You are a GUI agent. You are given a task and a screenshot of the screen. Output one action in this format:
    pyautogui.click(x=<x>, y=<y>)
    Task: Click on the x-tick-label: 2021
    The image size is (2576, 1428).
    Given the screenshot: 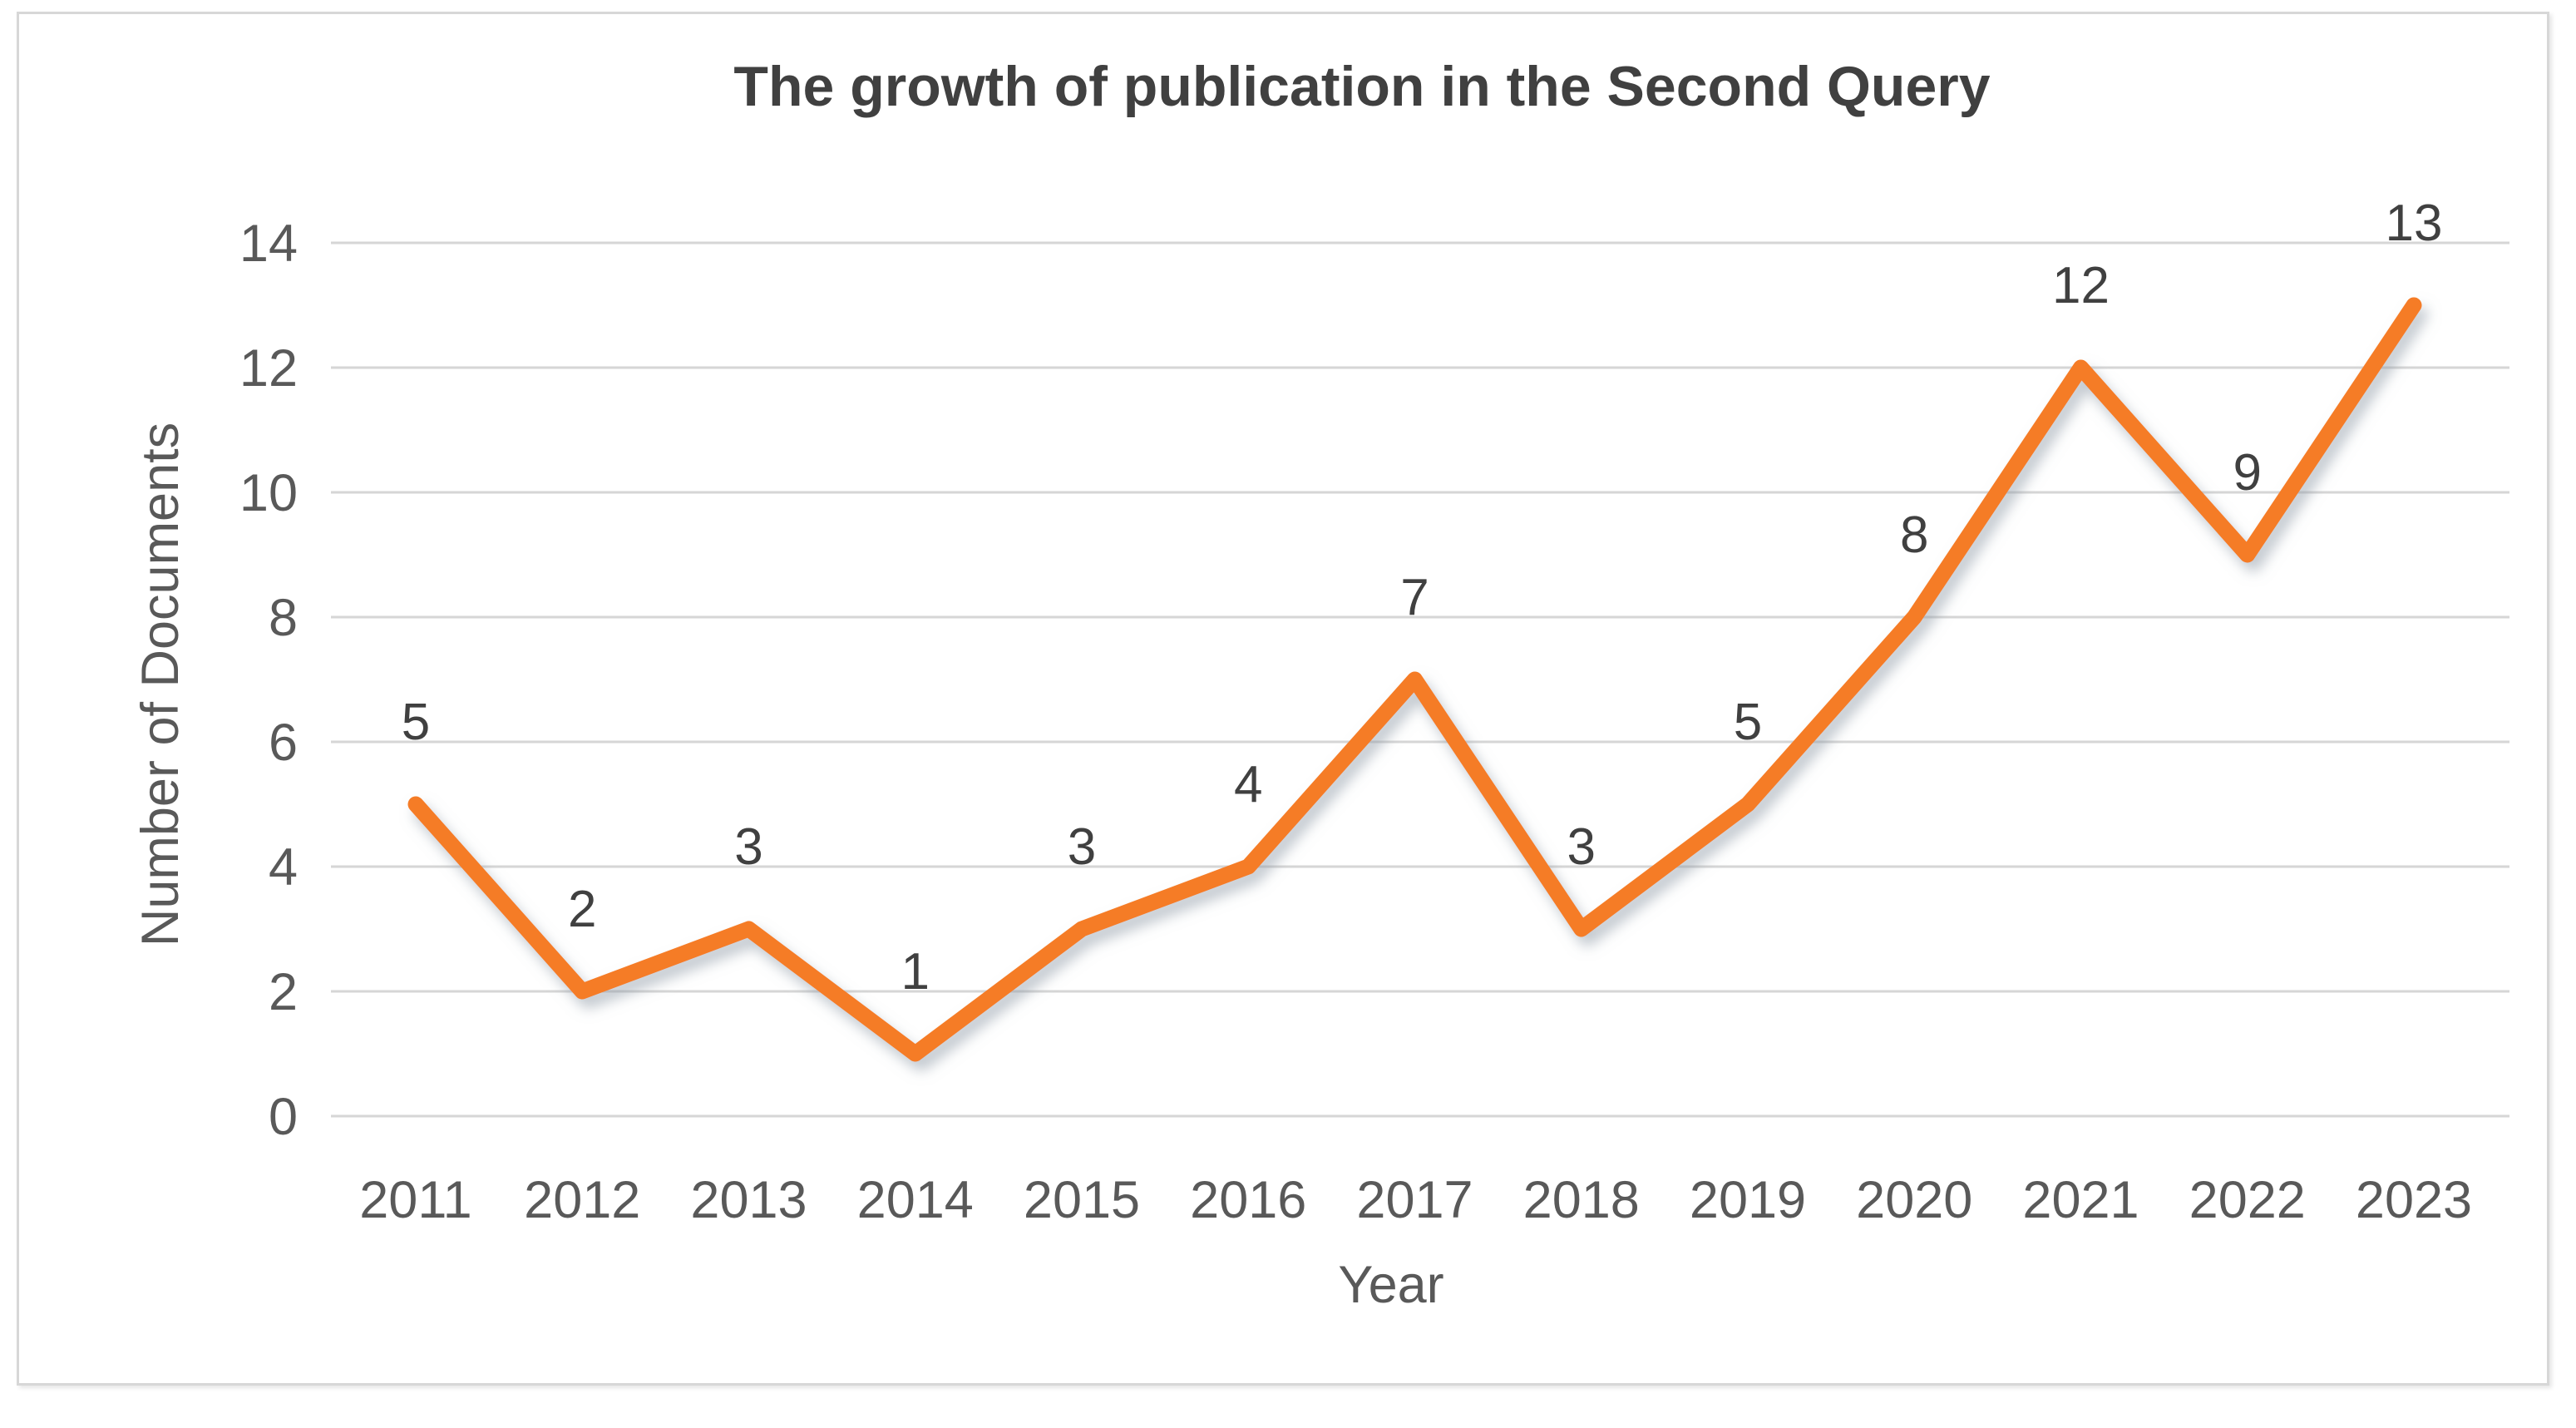 What is the action you would take?
    pyautogui.click(x=2080, y=1200)
    